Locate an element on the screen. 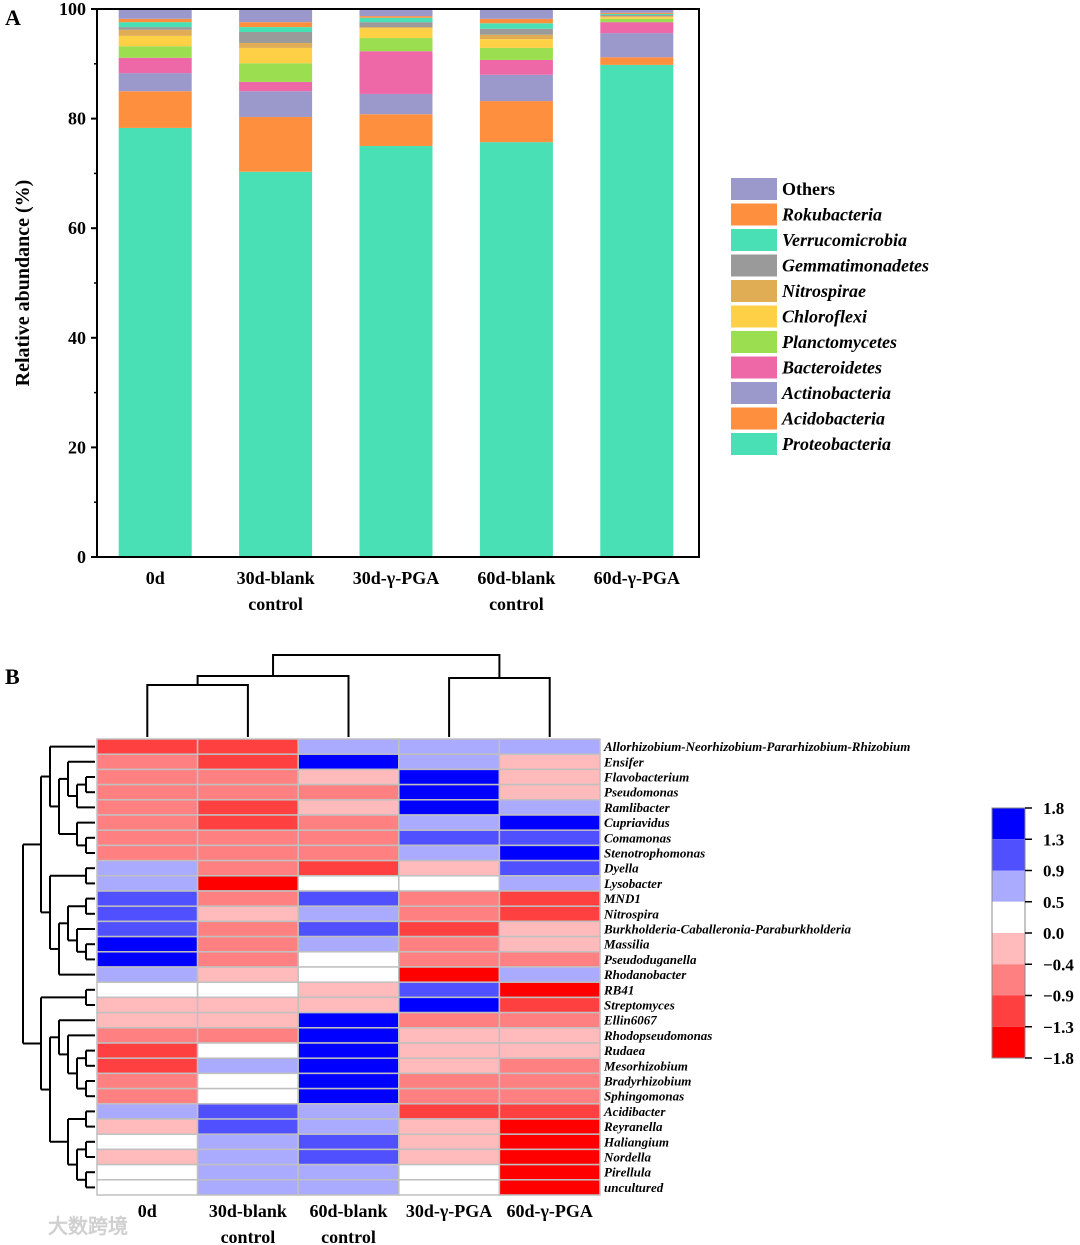  y-tick-label: 80 is located at coordinates (77, 119).